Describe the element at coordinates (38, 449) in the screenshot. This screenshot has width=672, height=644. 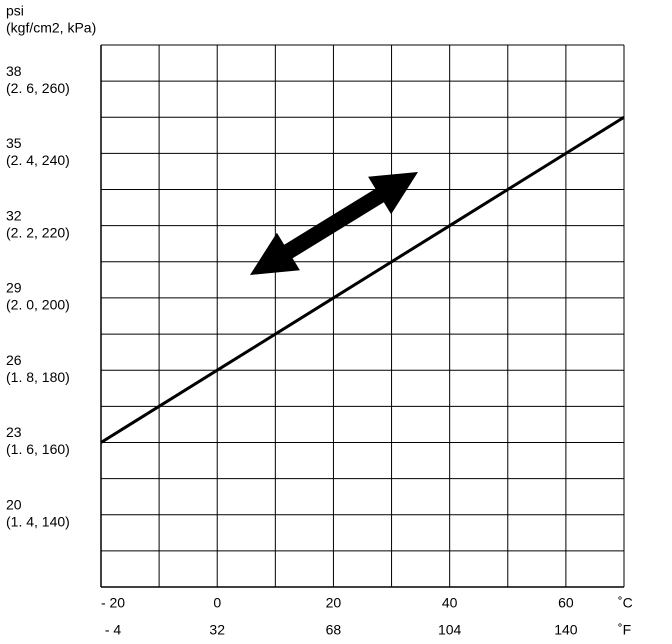
I see `y-tick-secondary-label: (1. 6, 160)` at that location.